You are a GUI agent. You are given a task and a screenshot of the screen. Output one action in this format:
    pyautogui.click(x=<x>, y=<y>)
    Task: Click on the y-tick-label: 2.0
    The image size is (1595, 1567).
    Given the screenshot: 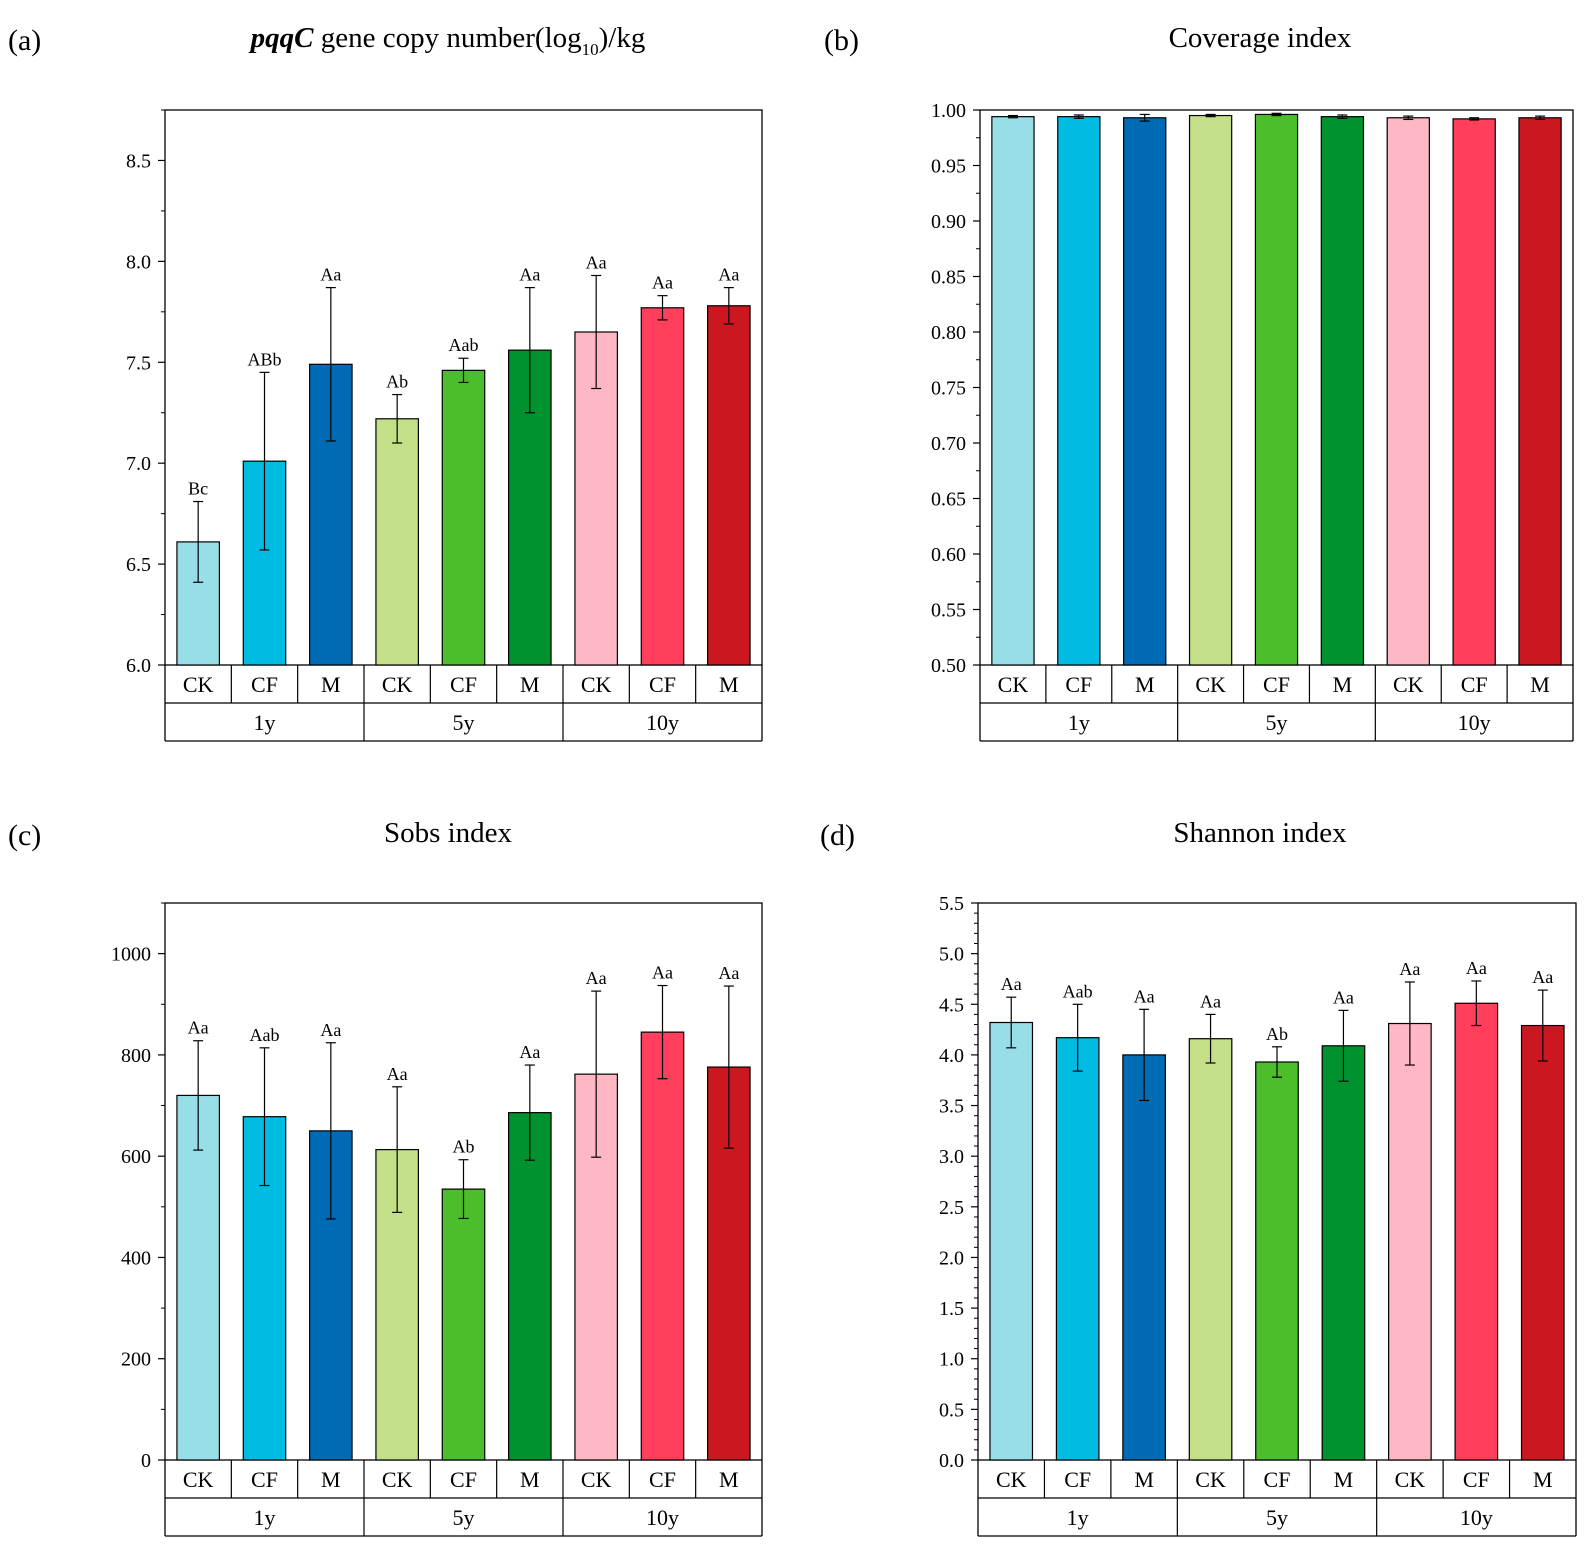 What is the action you would take?
    pyautogui.click(x=951, y=1258)
    